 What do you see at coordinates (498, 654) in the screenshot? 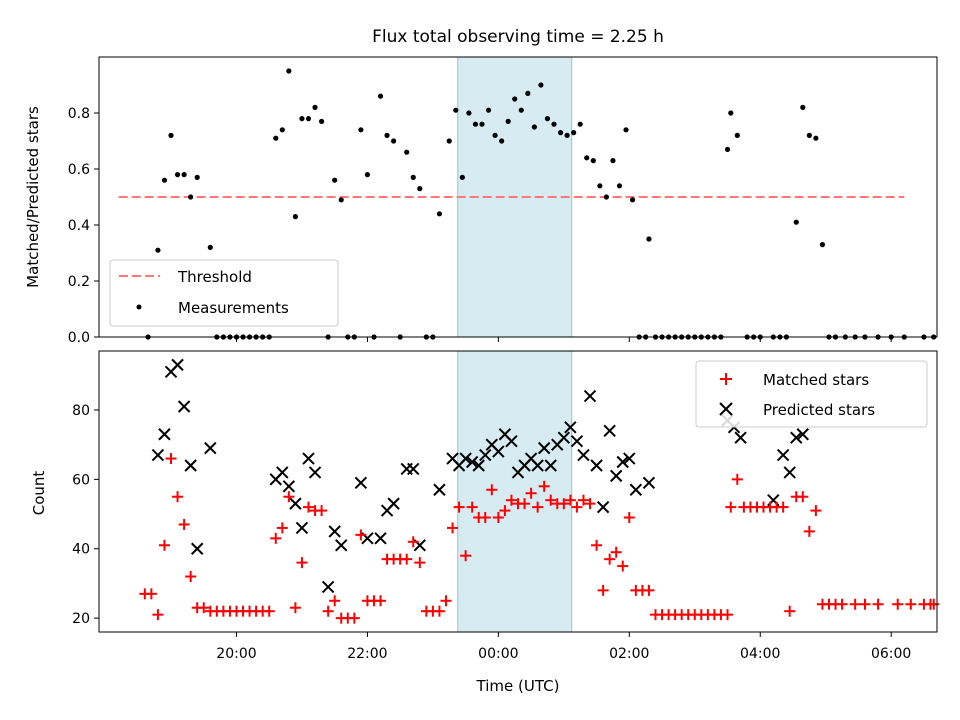
I see `x-tick-label: 00:00` at bounding box center [498, 654].